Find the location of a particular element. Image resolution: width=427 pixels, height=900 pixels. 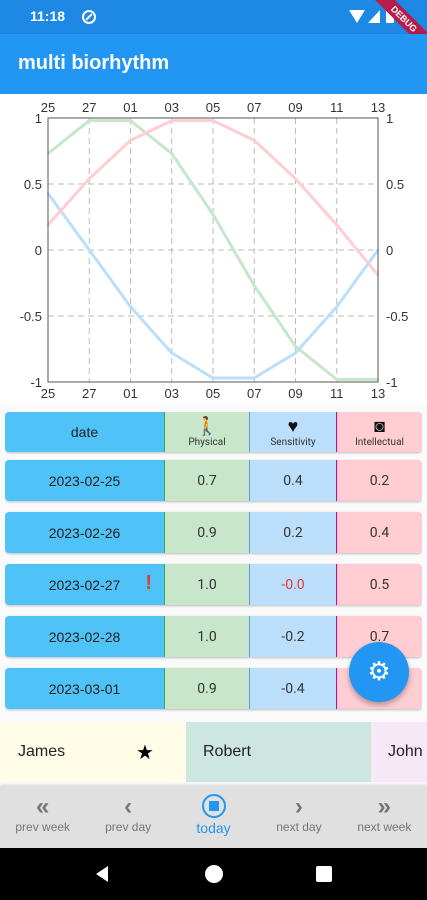

row-date: 2023-02-27 ! is located at coordinates (84, 584).